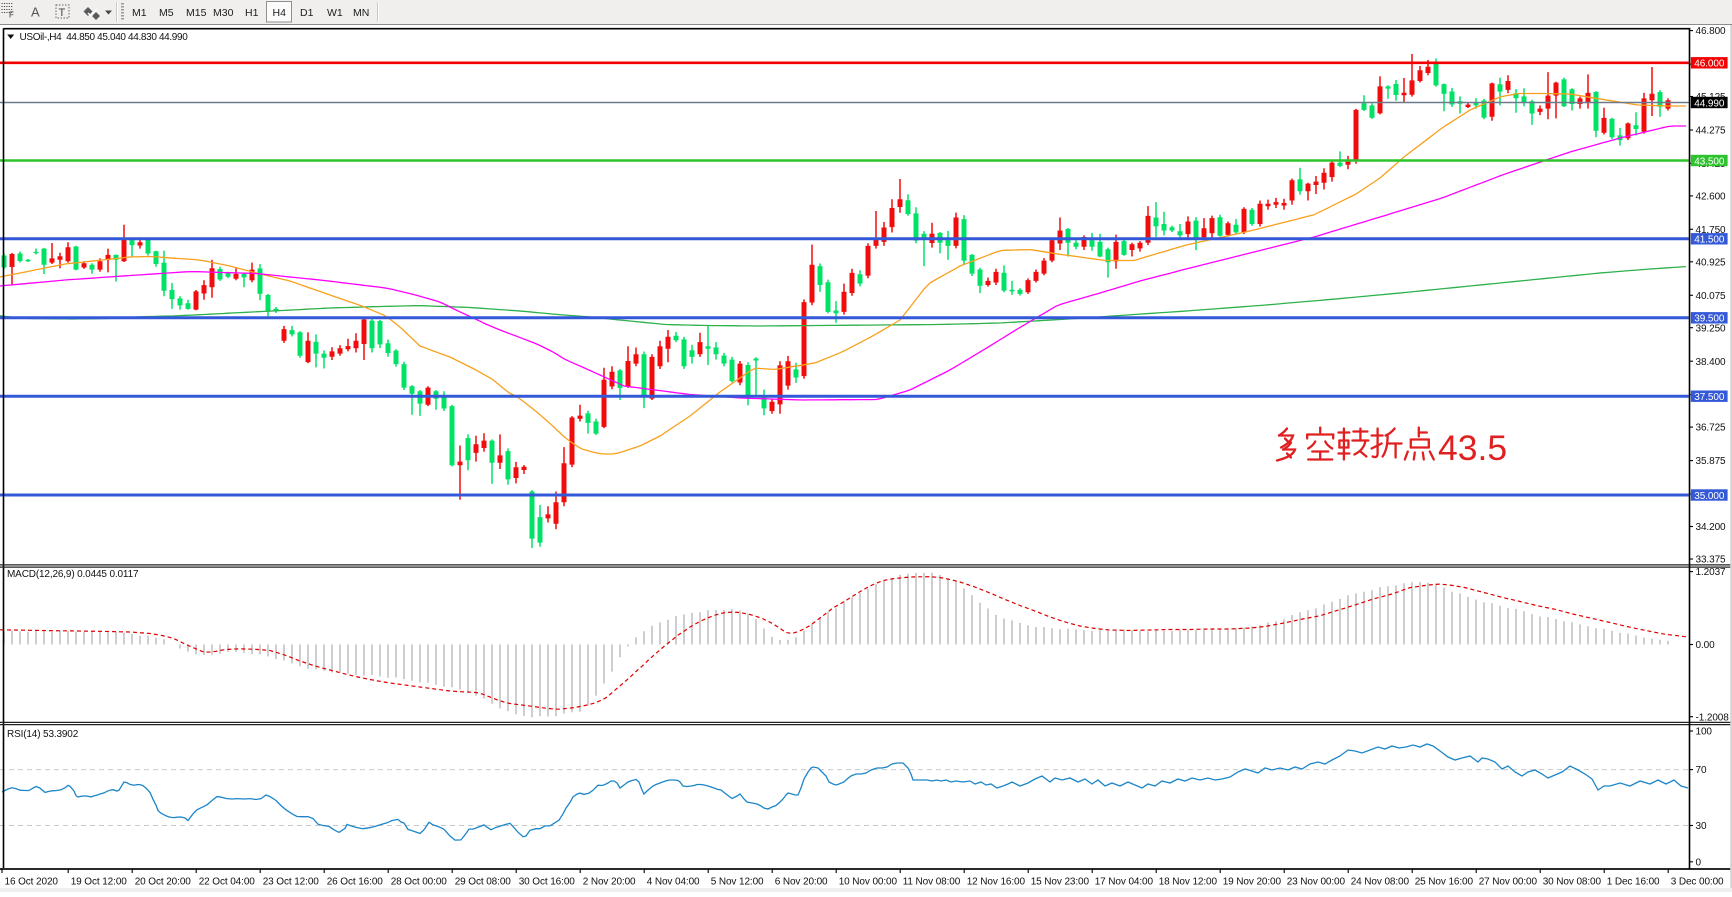  What do you see at coordinates (1709, 64) in the screenshot?
I see `svg-text: 46.000` at bounding box center [1709, 64].